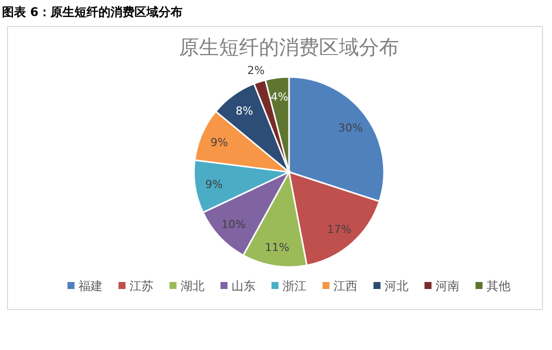 Image resolution: width=552 pixels, height=350 pixels. Describe the element at coordinates (90, 286) in the screenshot. I see `legend-label: 福建` at that location.